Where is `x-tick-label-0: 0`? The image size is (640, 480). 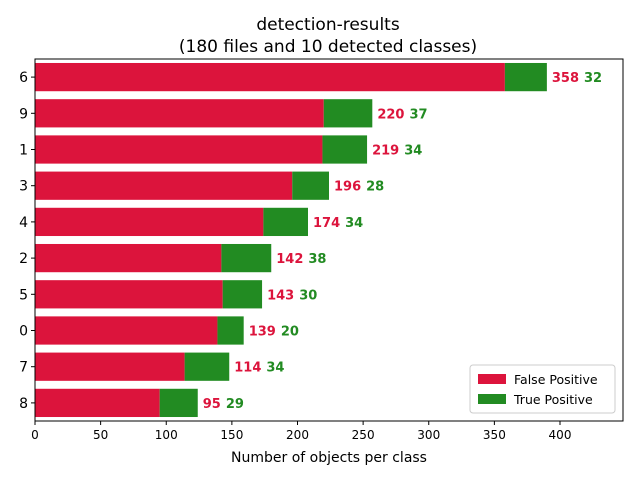 x-tick-label-0: 0 is located at coordinates (35, 435).